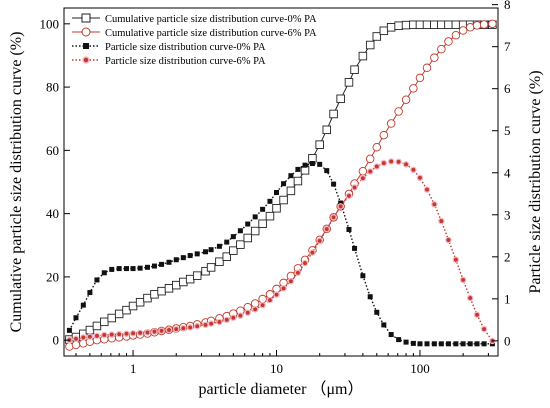  Describe the element at coordinates (276, 368) in the screenshot. I see `x-tick-label: 10` at that location.